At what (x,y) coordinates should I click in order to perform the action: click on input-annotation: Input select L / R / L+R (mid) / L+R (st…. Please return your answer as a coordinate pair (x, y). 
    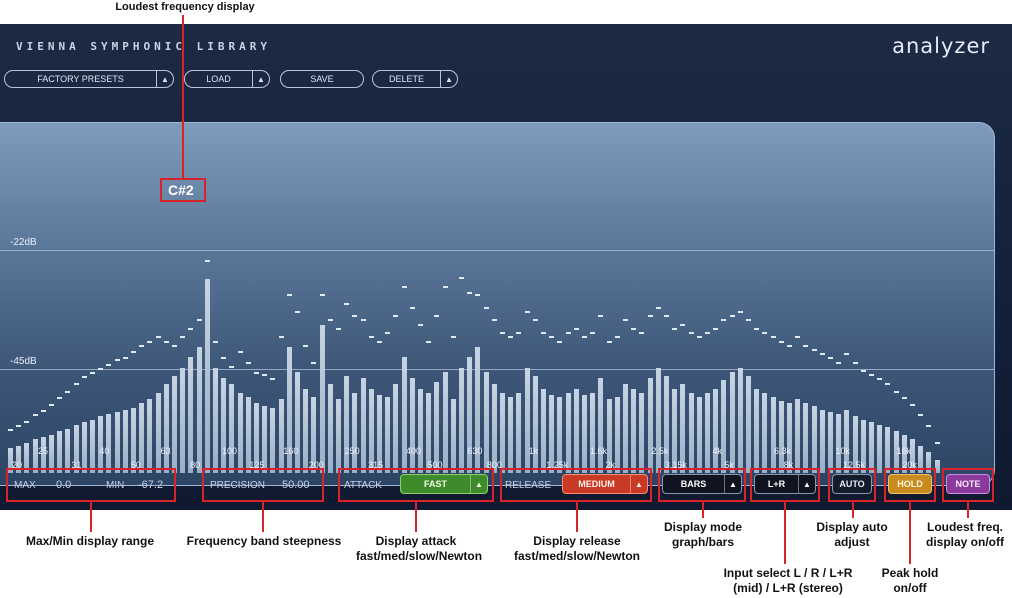
    Looking at the image, I should click on (788, 580).